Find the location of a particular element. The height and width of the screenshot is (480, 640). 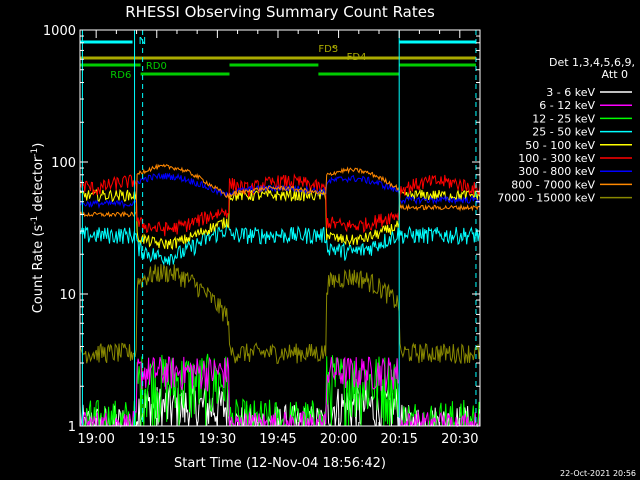

x-tick-label: 19:30 is located at coordinates (217, 439).